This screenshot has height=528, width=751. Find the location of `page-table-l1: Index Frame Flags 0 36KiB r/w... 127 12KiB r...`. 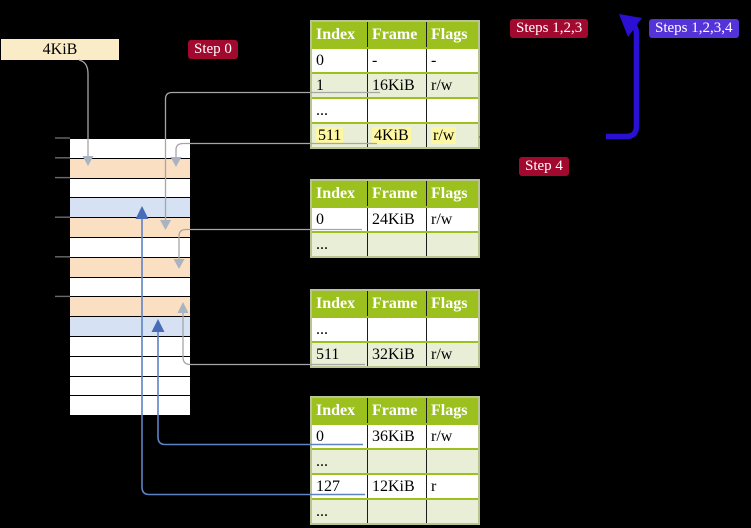

page-table-l1: Index Frame Flags 0 36KiB r/w... 127 12KiB r... is located at coordinates (395, 460).